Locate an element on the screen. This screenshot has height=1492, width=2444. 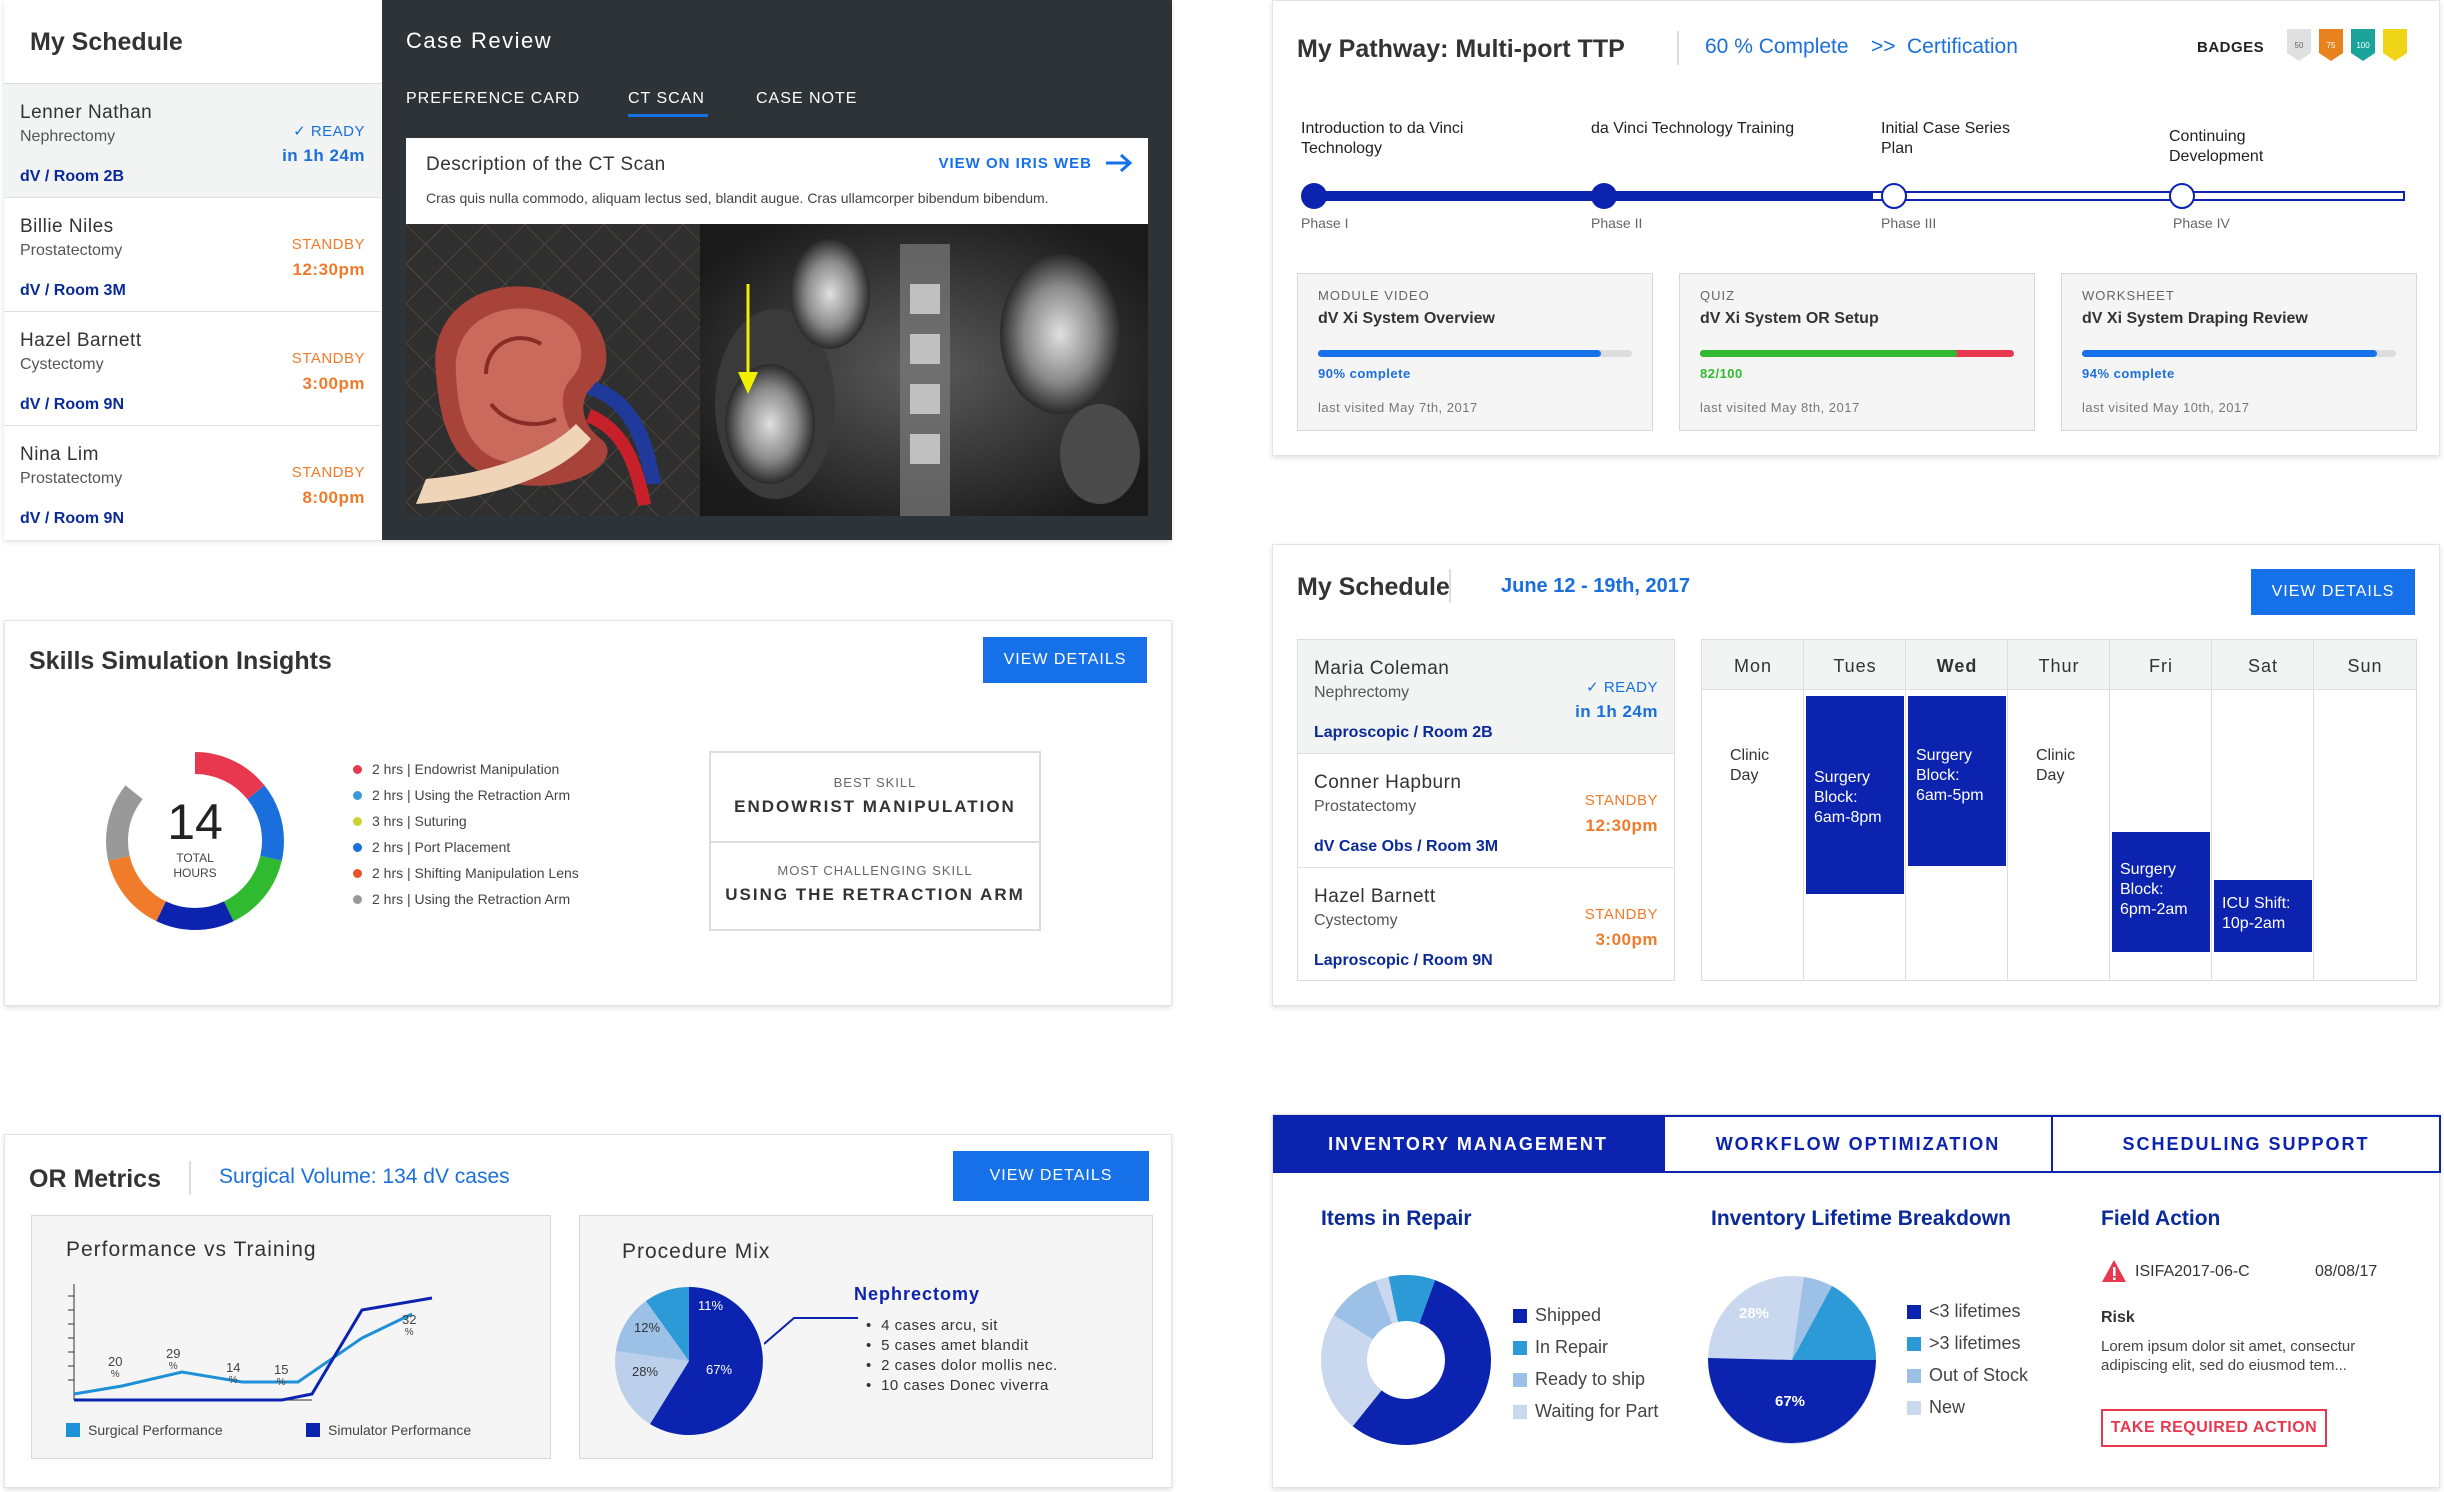
legend-surgical: Surgical Performance is located at coordinates (144, 1430).